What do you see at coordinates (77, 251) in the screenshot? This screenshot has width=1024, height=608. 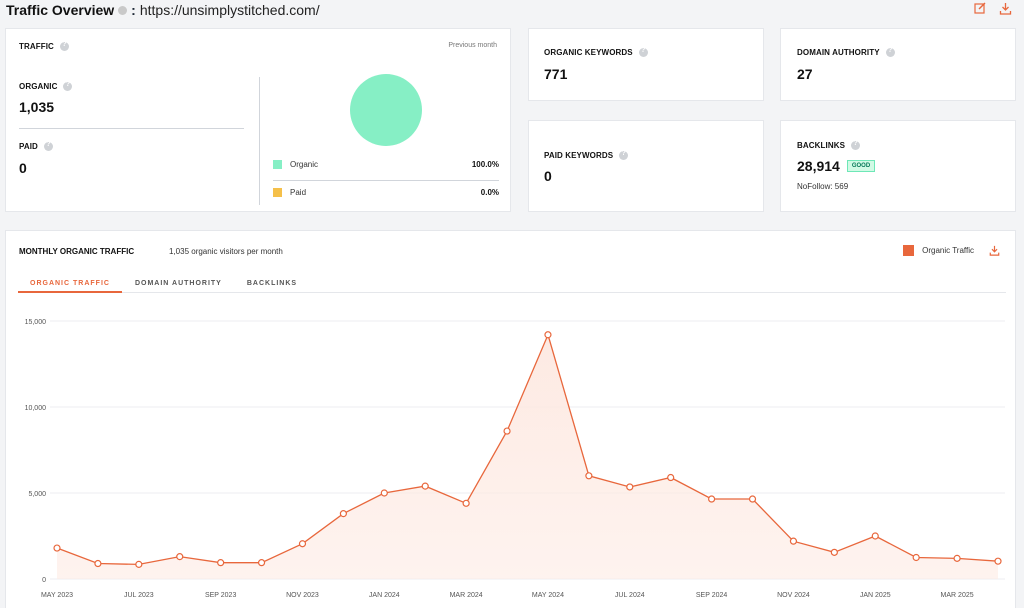 I see `monthly-title: MONTHLY ORGANIC TRAFFIC` at bounding box center [77, 251].